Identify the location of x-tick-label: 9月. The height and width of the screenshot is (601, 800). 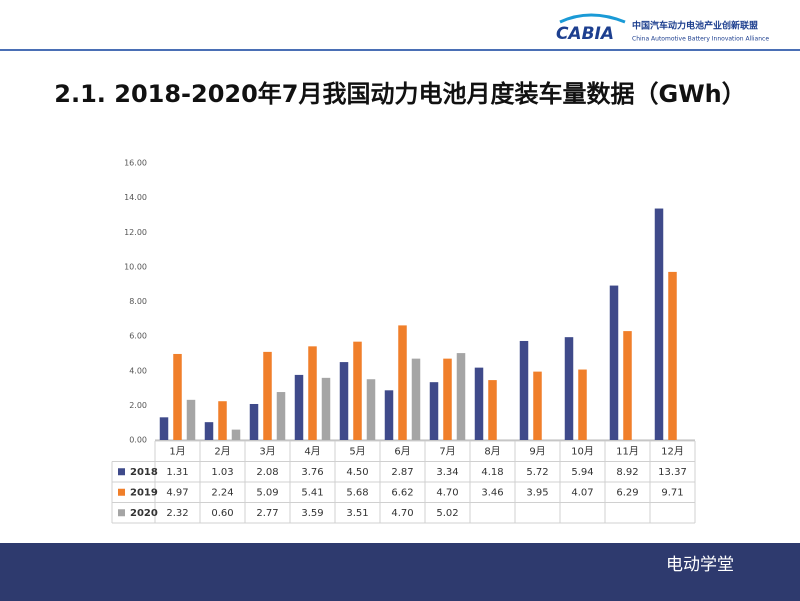
(537, 451).